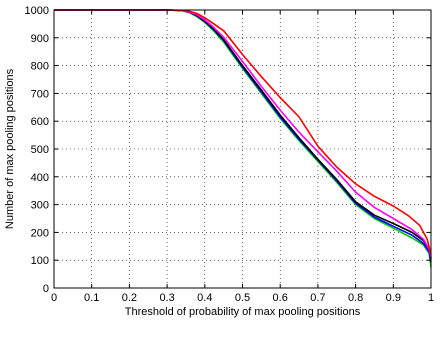 This screenshot has width=445, height=349. Describe the element at coordinates (40, 178) in the screenshot. I see `y-tick-label: 400` at that location.